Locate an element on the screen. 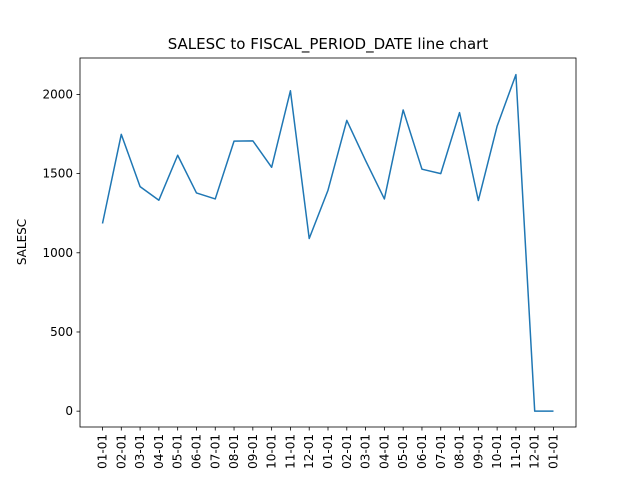 The width and height of the screenshot is (640, 480). y-tick-label: 1500 is located at coordinates (57, 174).